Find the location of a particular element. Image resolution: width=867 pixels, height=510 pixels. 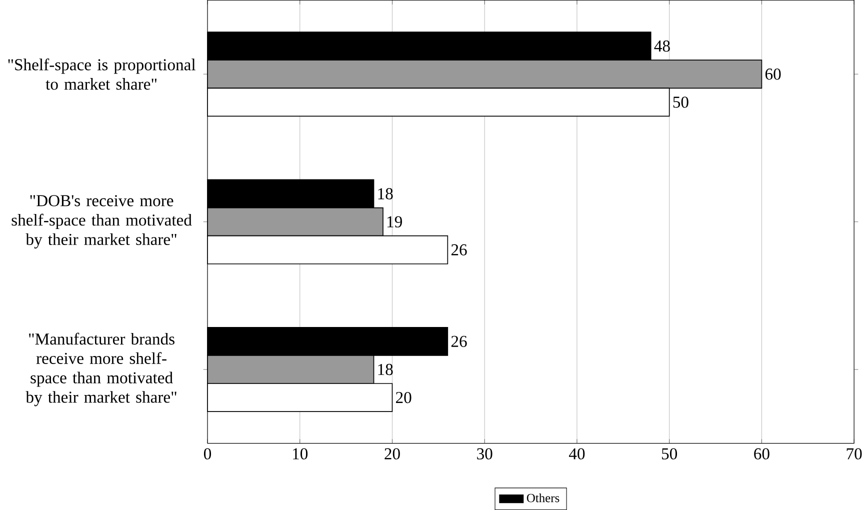

y-tick-label: "Manufacturer brands receive more shelf-space than motivated by their market share" is located at coordinates (101, 369).